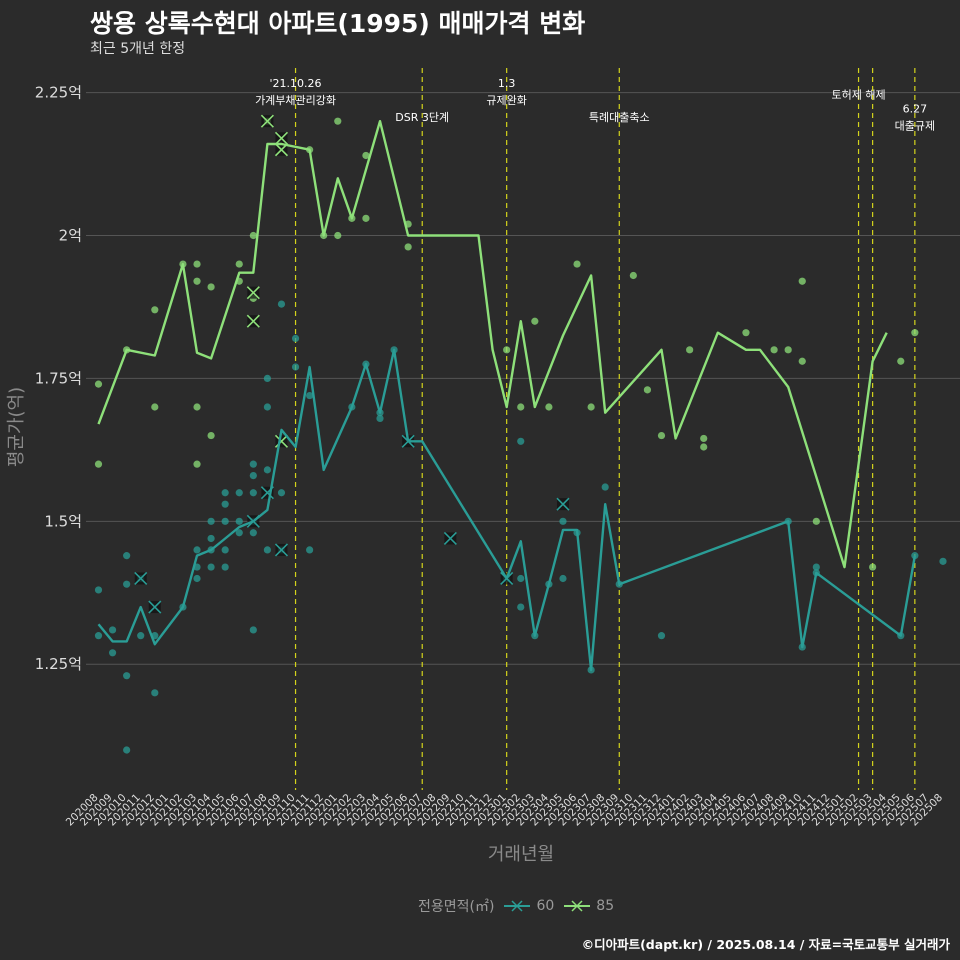  What do you see at coordinates (507, 83) in the screenshot?
I see `event-label: 1.3` at bounding box center [507, 83].